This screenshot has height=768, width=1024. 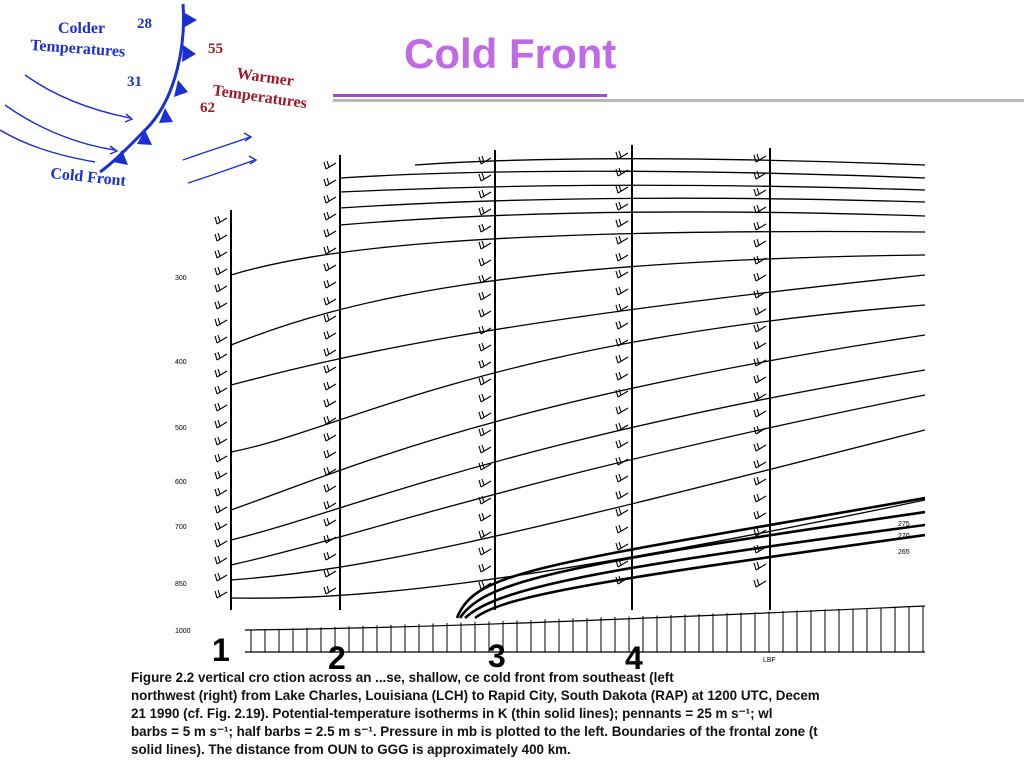 I want to click on isotherm-label: 270, so click(x=904, y=536).